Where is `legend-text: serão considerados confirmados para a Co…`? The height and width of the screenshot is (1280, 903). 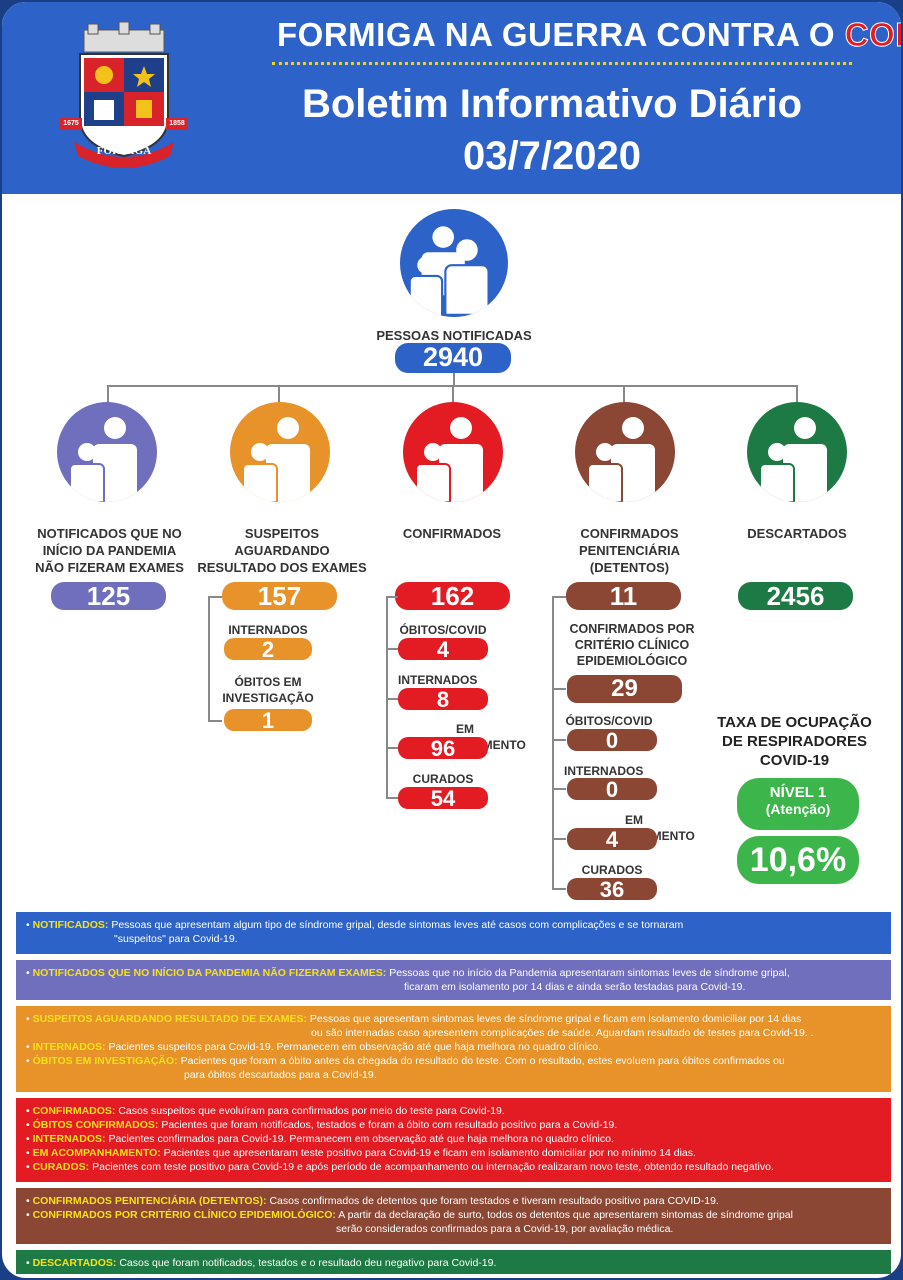 legend-text: serão considerados confirmados para a Co… is located at coordinates (505, 1229).